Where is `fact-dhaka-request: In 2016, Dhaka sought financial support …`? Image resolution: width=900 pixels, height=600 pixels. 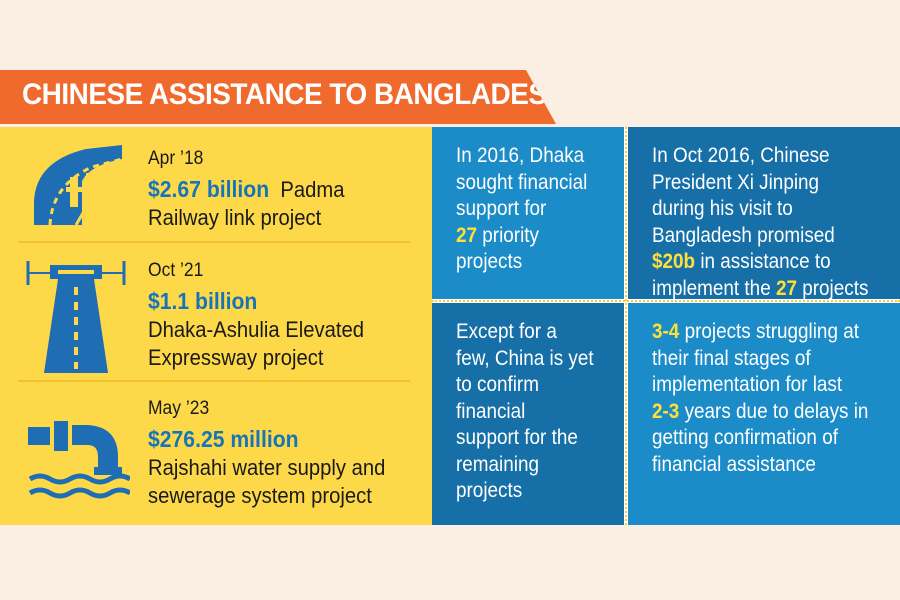 fact-dhaka-request: In 2016, Dhaka sought financial support … is located at coordinates (528, 213).